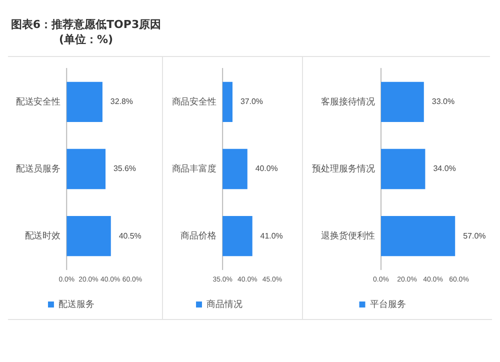  What do you see at coordinates (444, 169) in the screenshot?
I see `data-label: 34.0%` at bounding box center [444, 169].